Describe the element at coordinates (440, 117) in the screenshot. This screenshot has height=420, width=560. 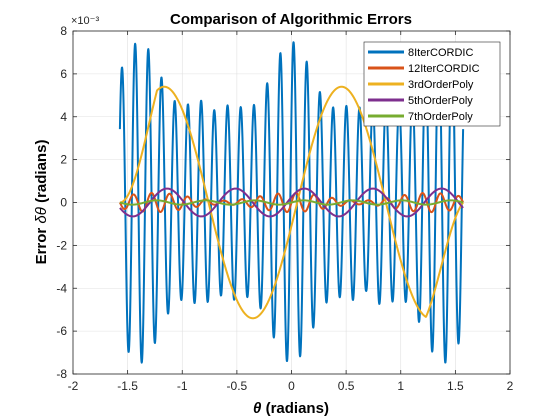
I see `legend-label-7thOrderPoly: 7thOrderPoly` at that location.